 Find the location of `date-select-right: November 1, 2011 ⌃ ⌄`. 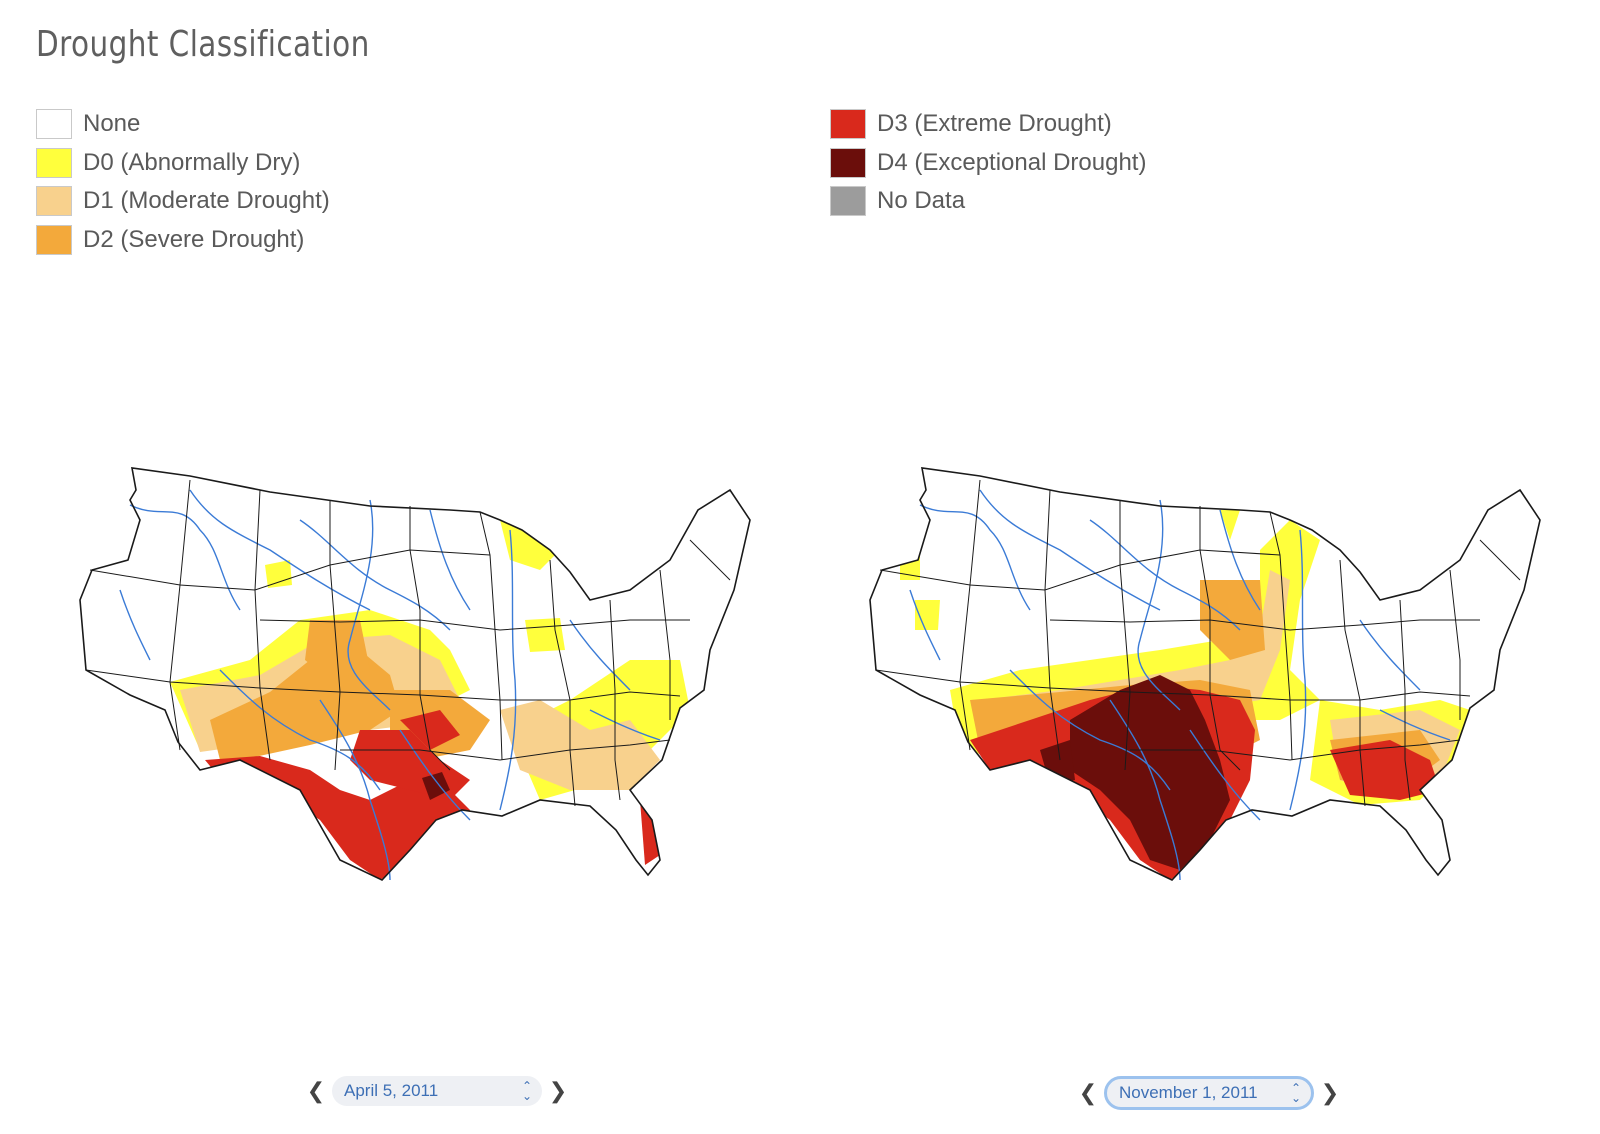

date-select-right: November 1, 2011 ⌃ ⌄ is located at coordinates (1209, 1093).